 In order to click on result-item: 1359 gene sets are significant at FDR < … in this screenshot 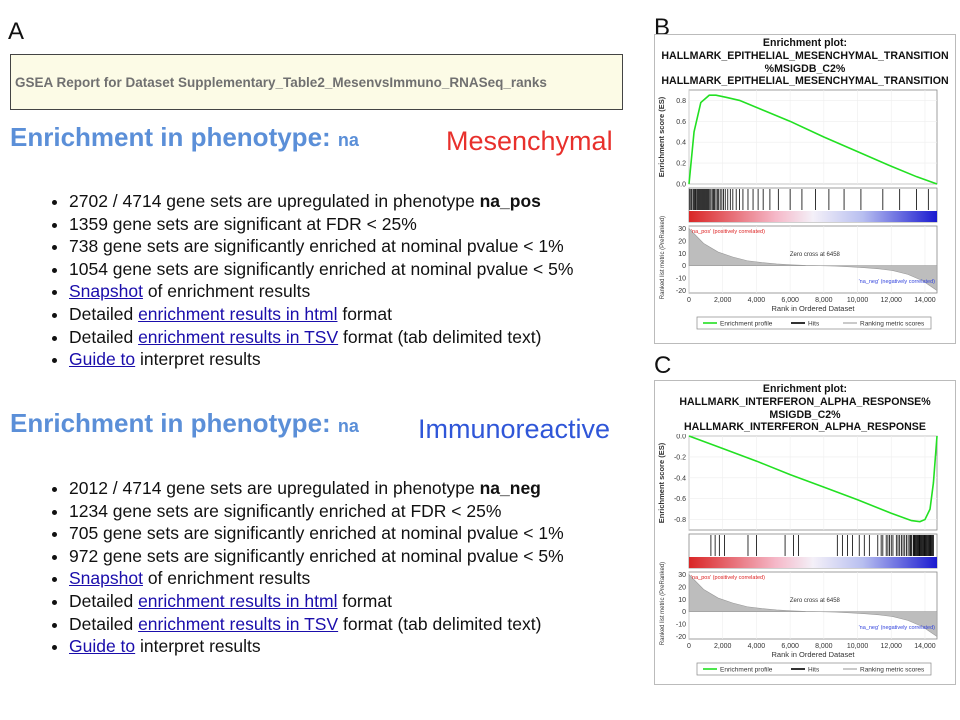, I will do `click(321, 224)`.